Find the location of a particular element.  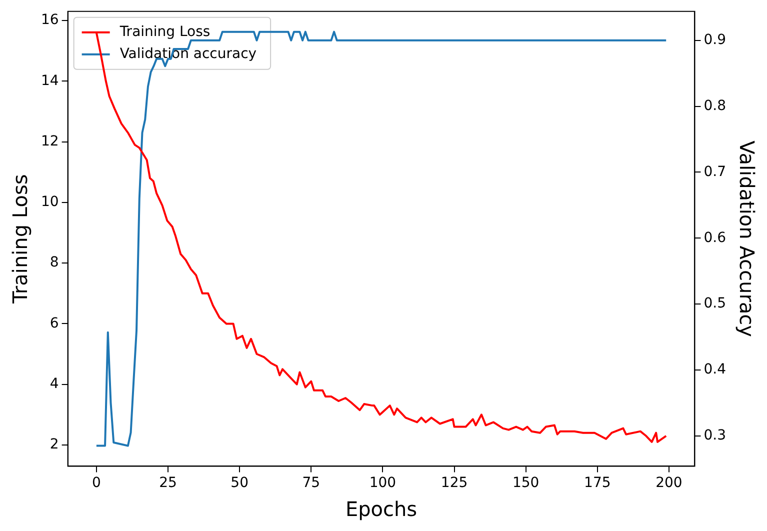

y2-tick-label: 0.4 is located at coordinates (715, 370).